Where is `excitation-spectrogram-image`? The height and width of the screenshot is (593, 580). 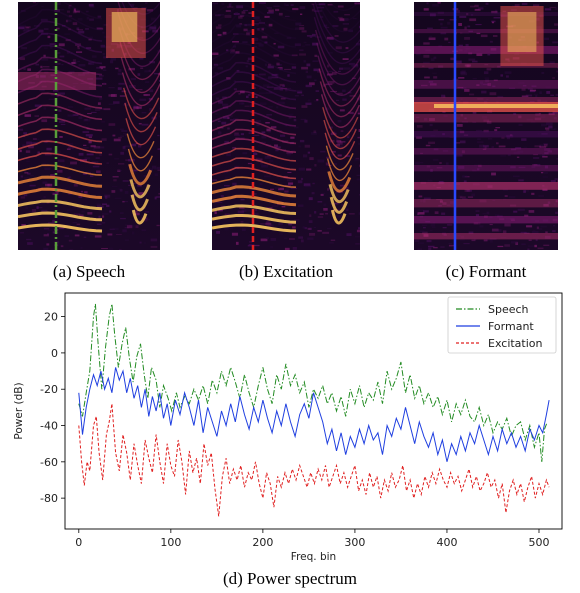 excitation-spectrogram-image is located at coordinates (286, 126).